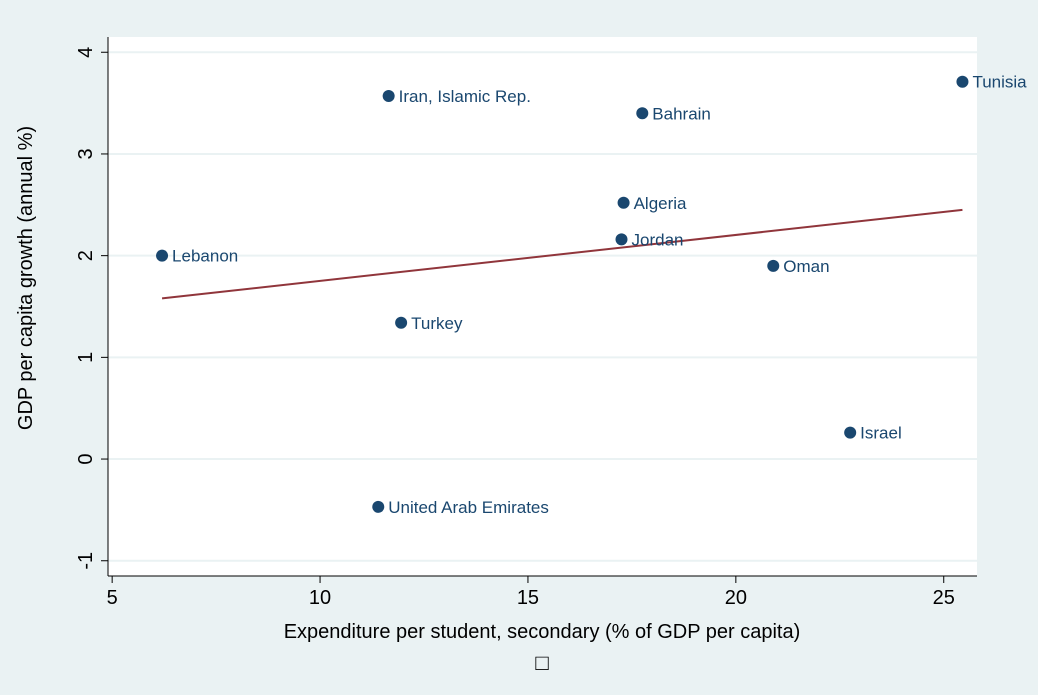 This screenshot has width=1038, height=700. What do you see at coordinates (736, 598) in the screenshot?
I see `x-tick-label: 20` at bounding box center [736, 598].